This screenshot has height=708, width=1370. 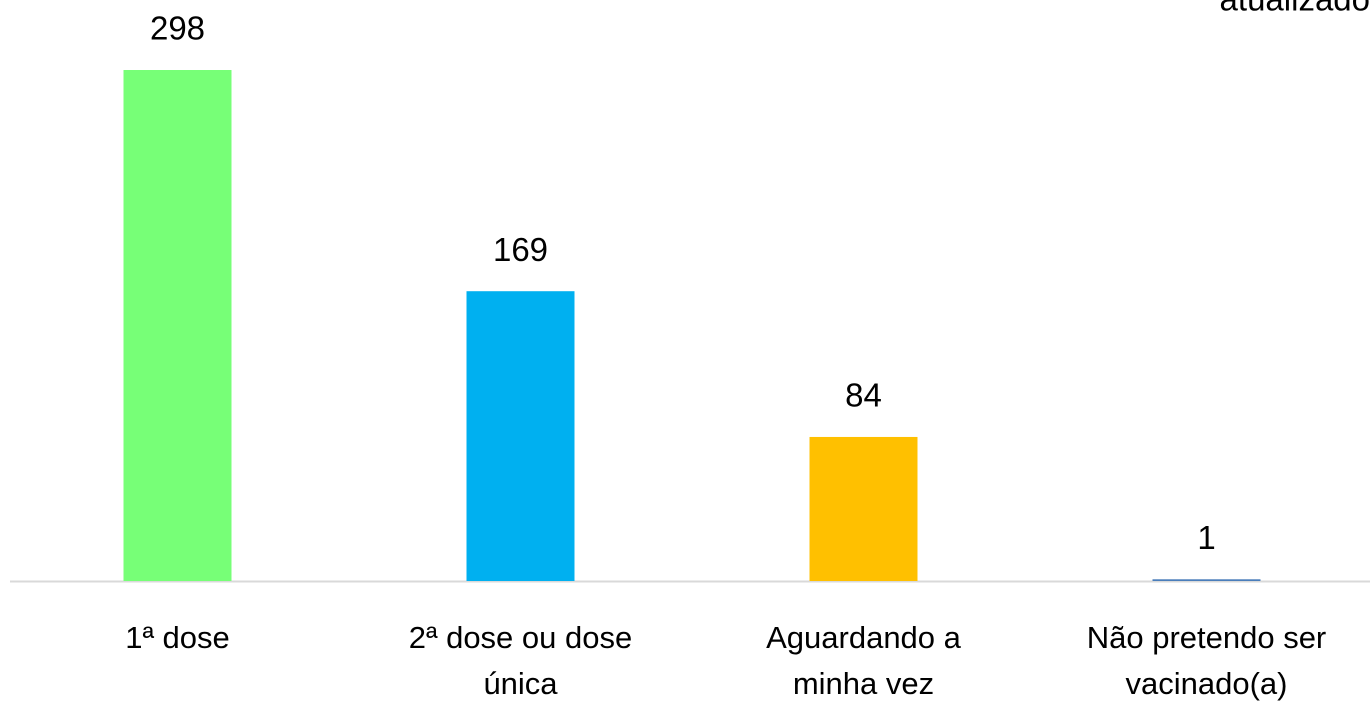 I want to click on data-label: 298, so click(x=177, y=28).